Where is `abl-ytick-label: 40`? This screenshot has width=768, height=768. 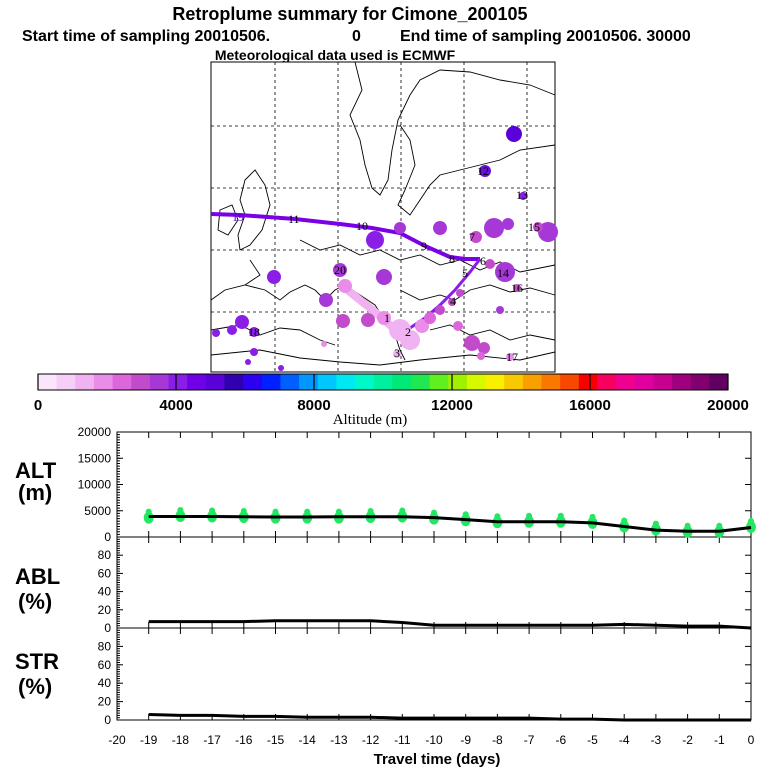
abl-ytick-label: 40 is located at coordinates (105, 592).